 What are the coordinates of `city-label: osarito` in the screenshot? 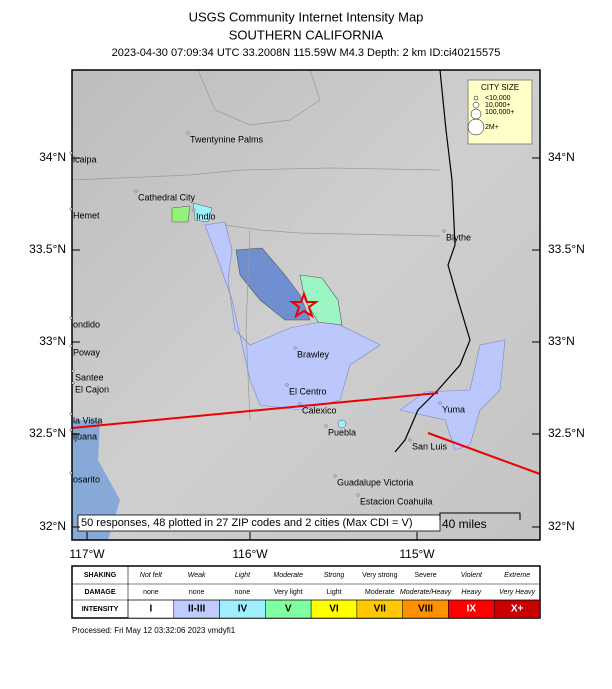 It's located at (86, 479).